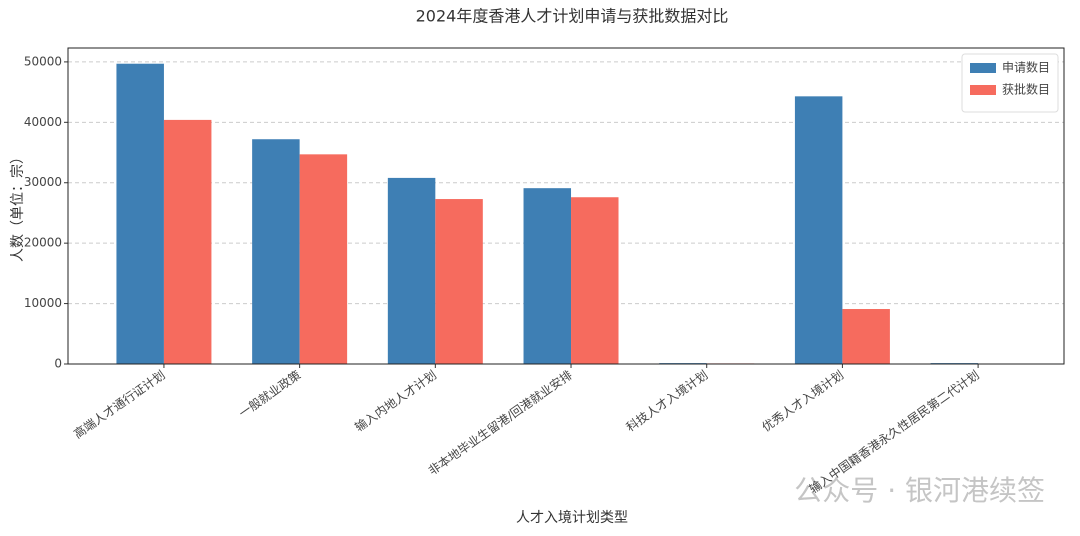  I want to click on legend-label: 申请数目, so click(1026, 67).